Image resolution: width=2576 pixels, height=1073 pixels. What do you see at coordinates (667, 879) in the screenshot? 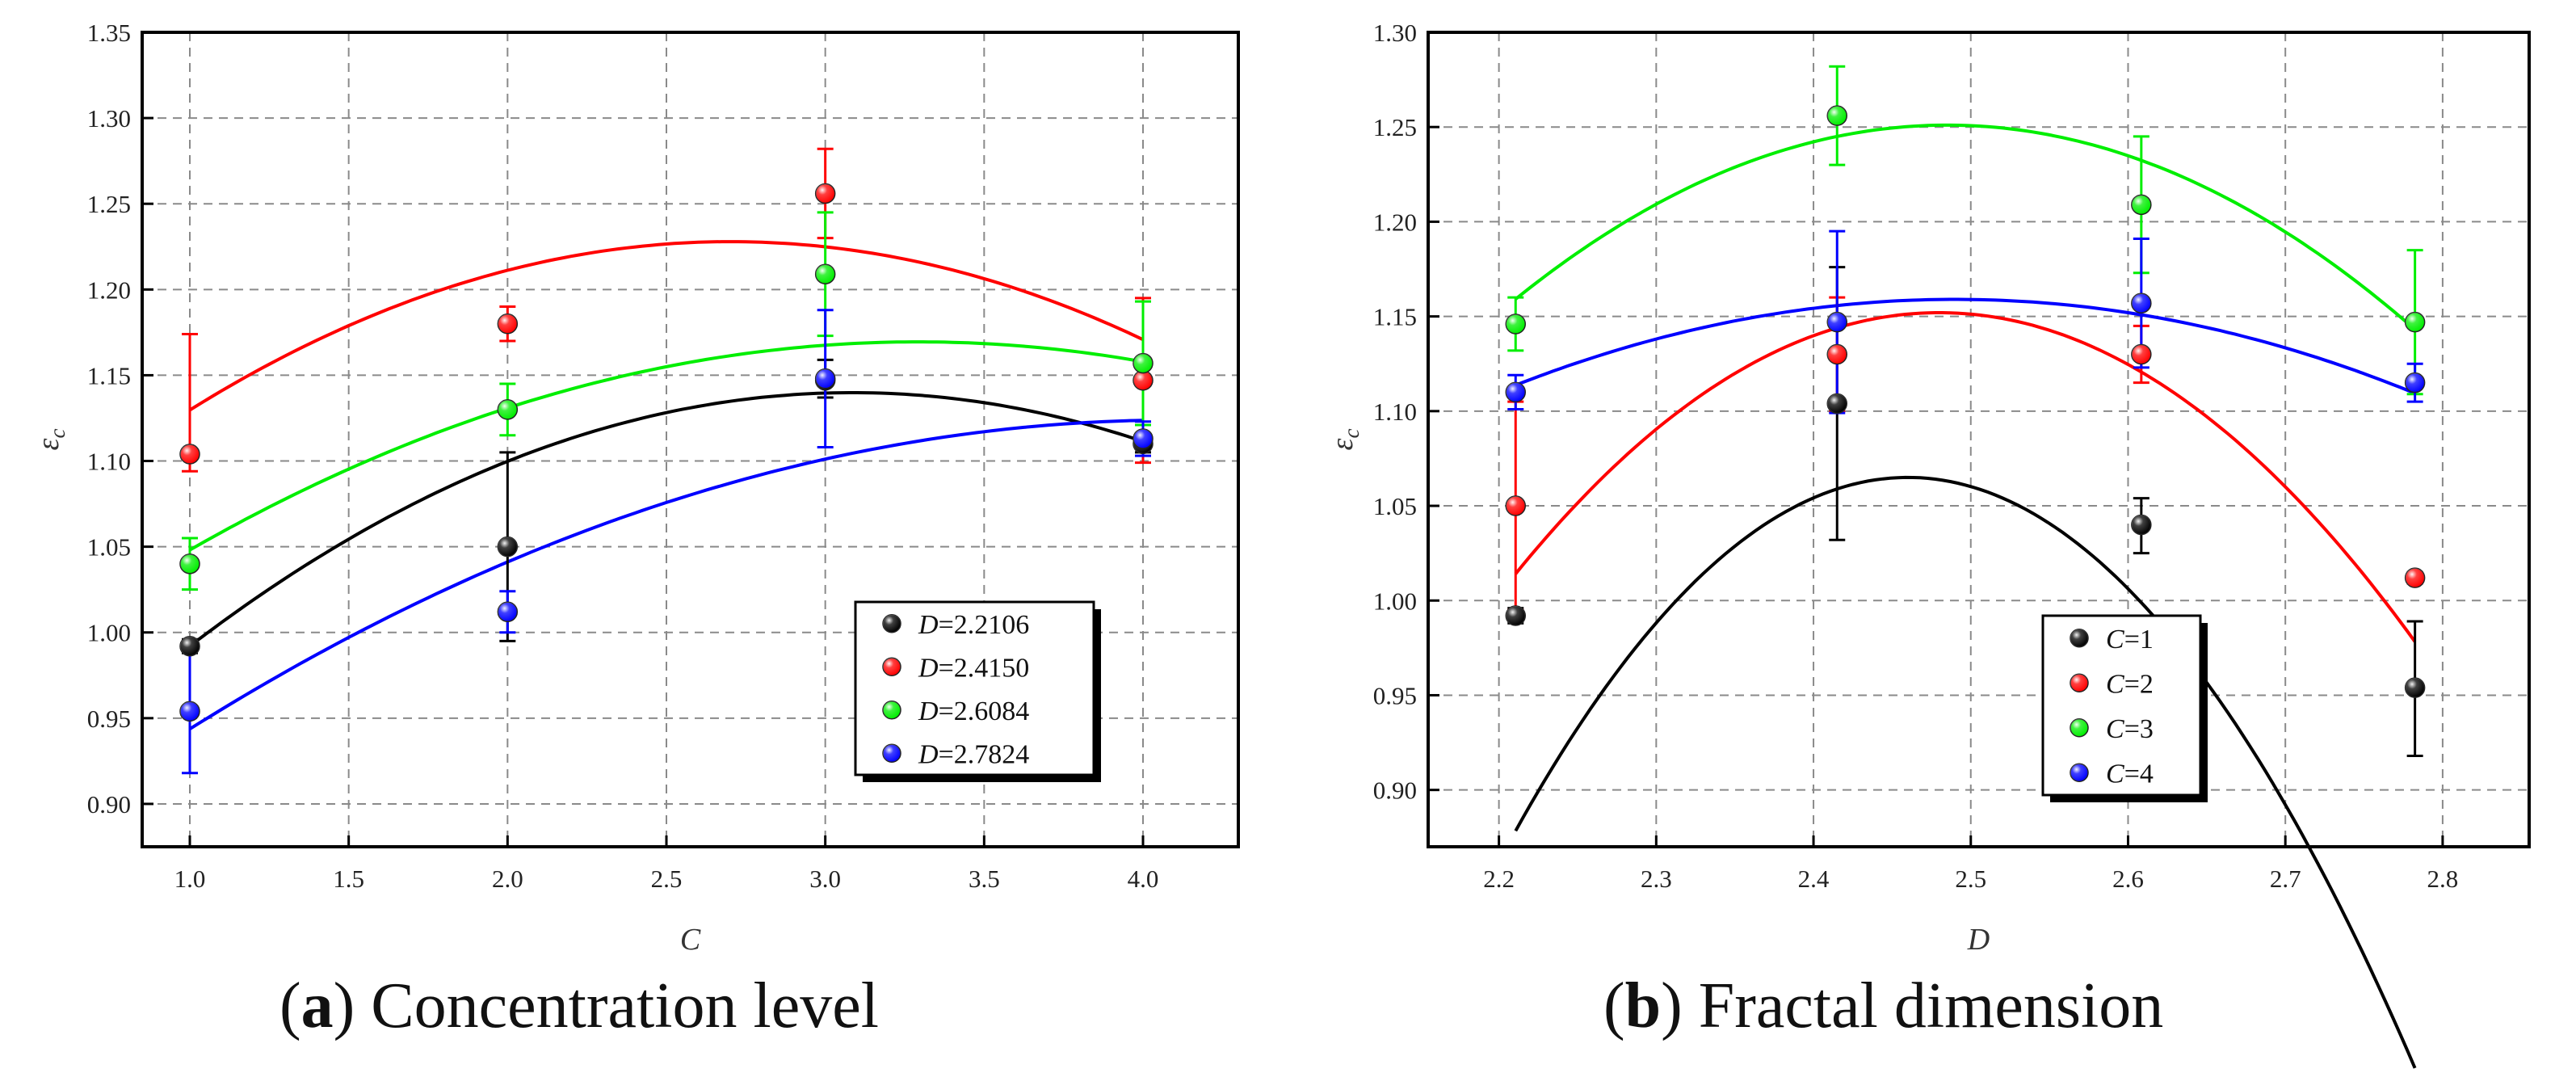
I see `x-tick-label: 2.5` at bounding box center [667, 879].